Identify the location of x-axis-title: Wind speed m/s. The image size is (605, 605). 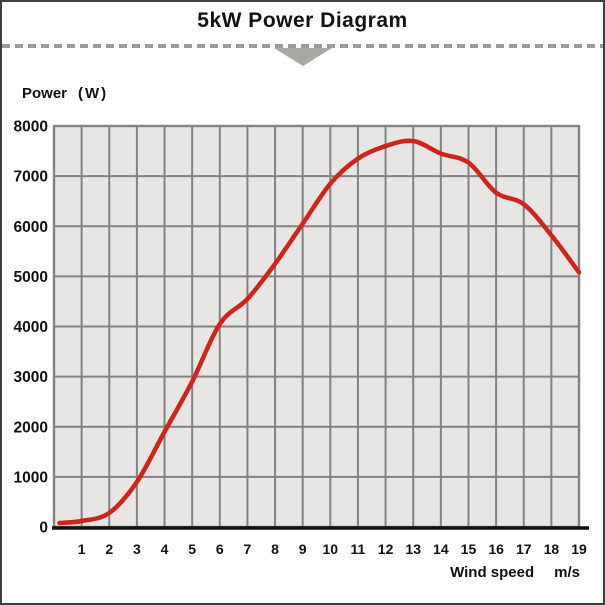
(515, 572).